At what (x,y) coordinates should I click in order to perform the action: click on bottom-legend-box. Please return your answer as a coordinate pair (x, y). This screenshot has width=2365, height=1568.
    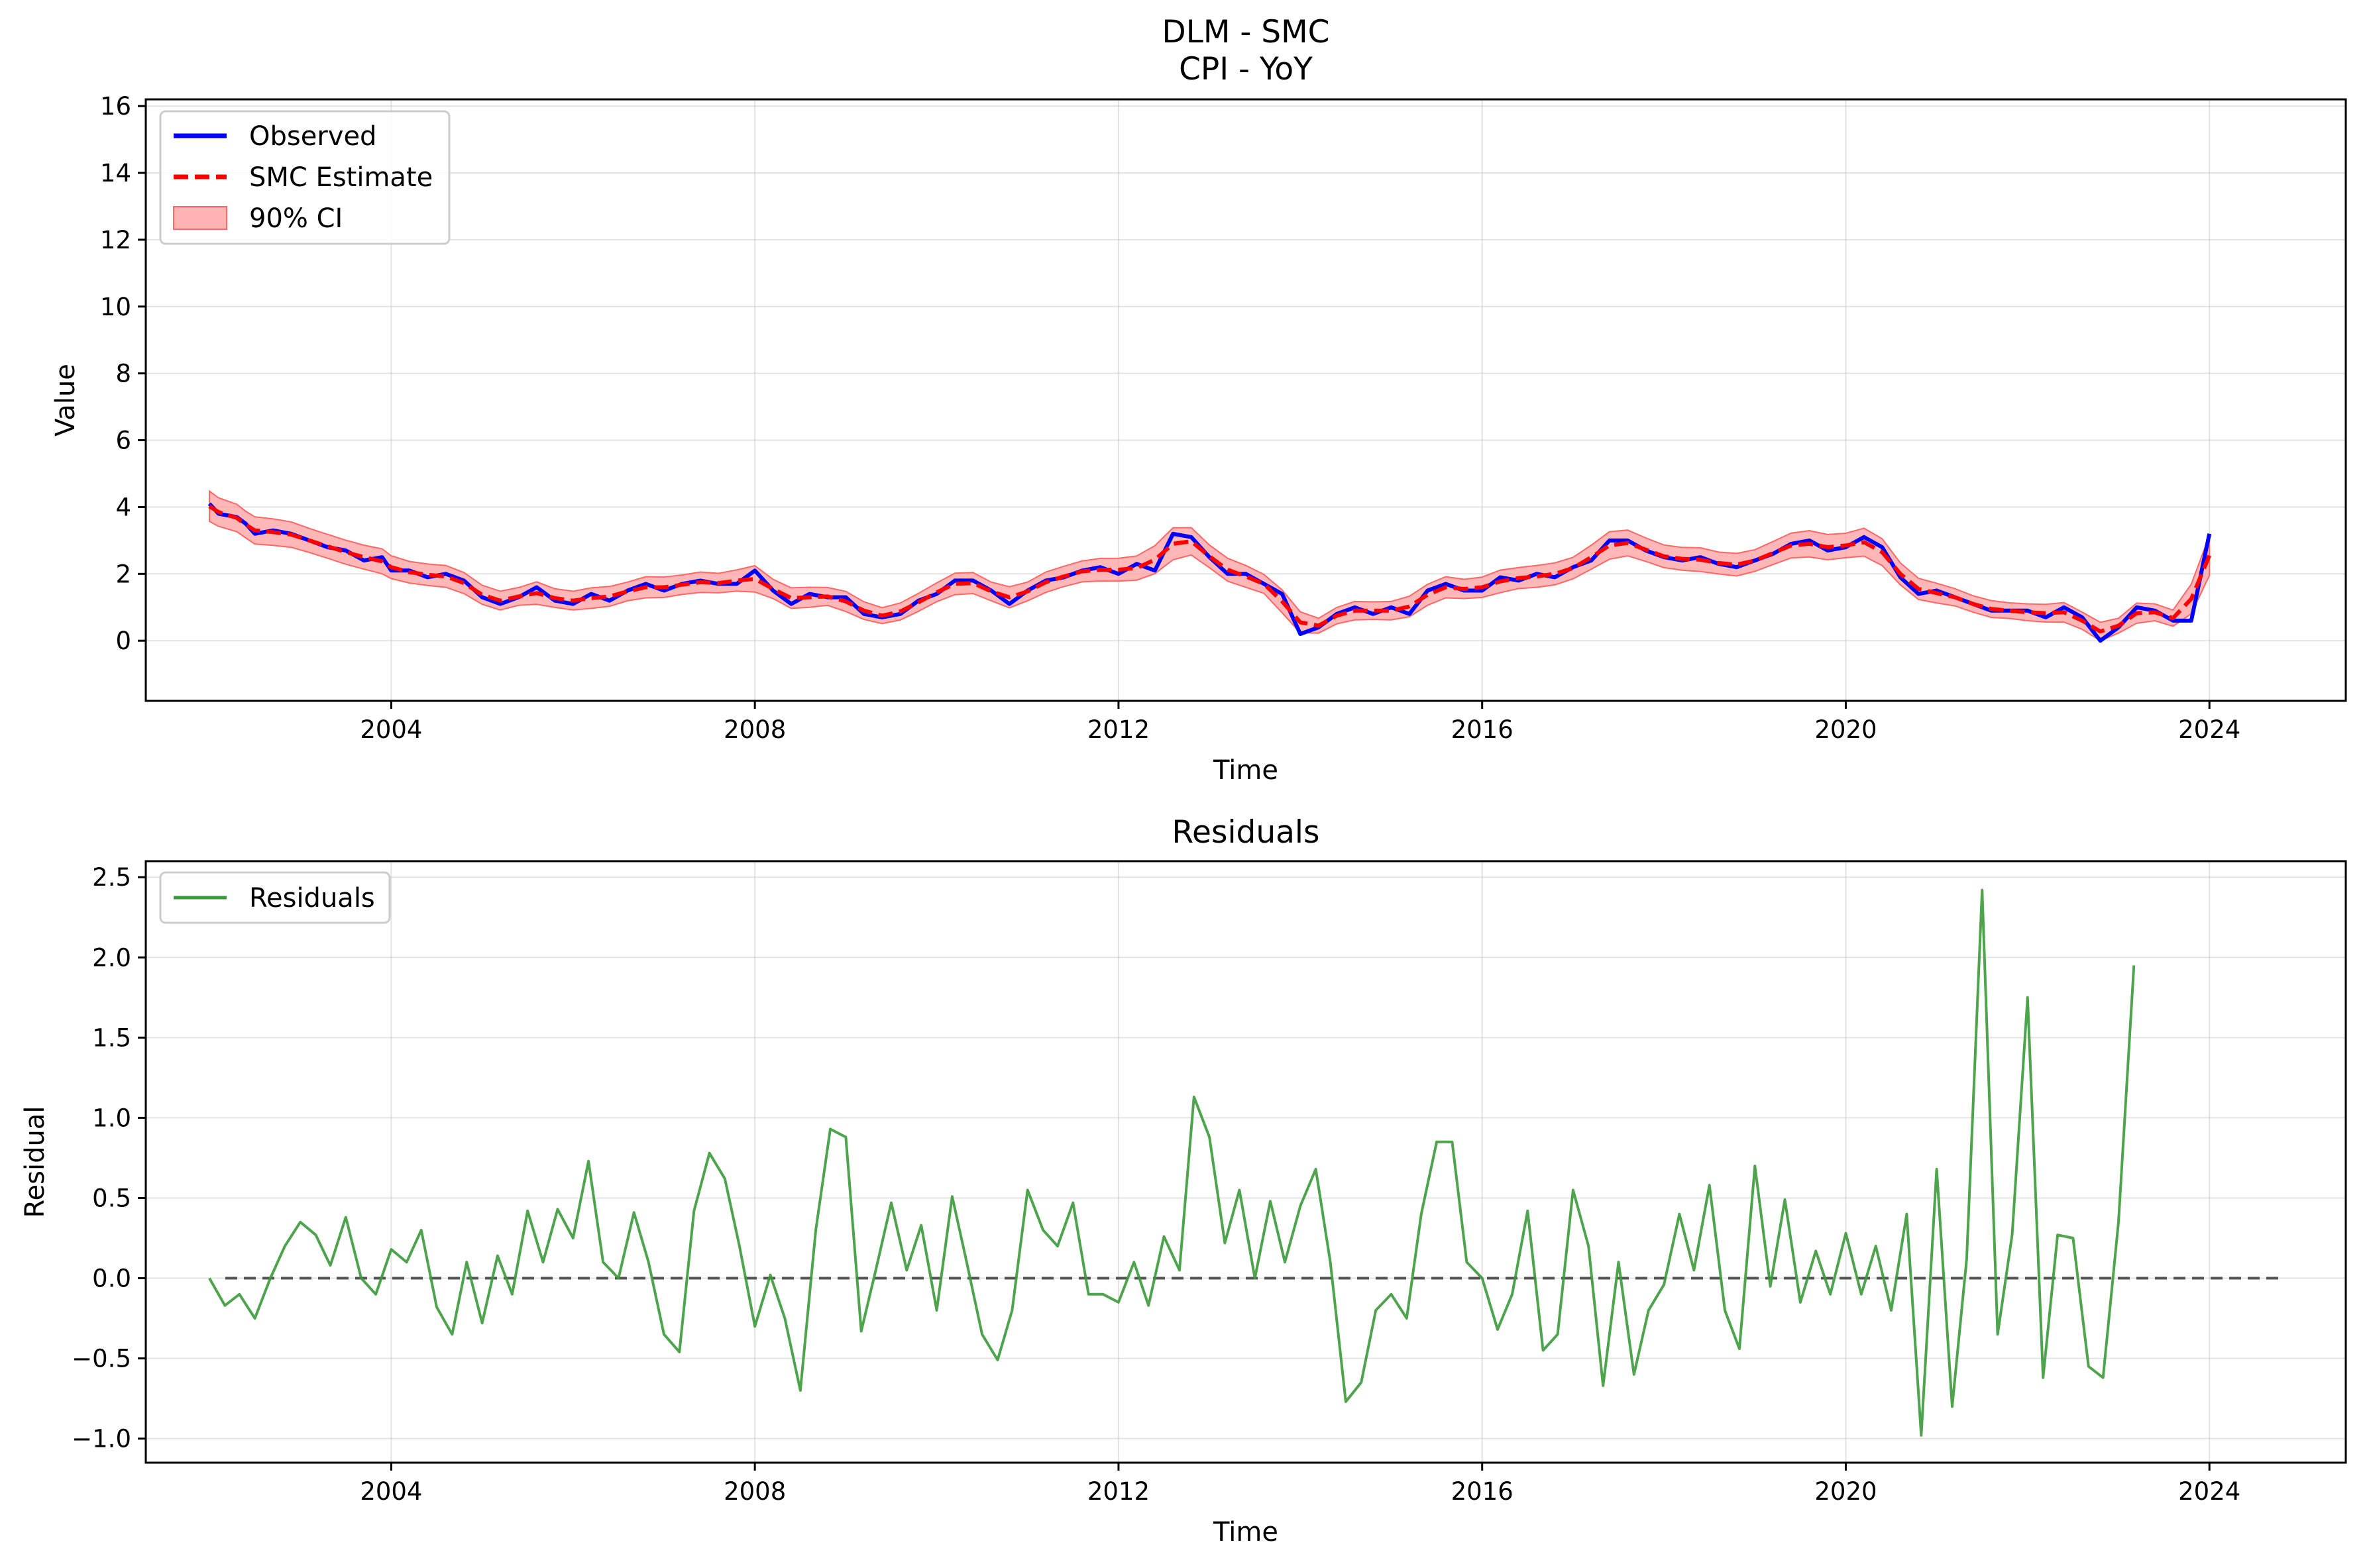
    Looking at the image, I should click on (275, 897).